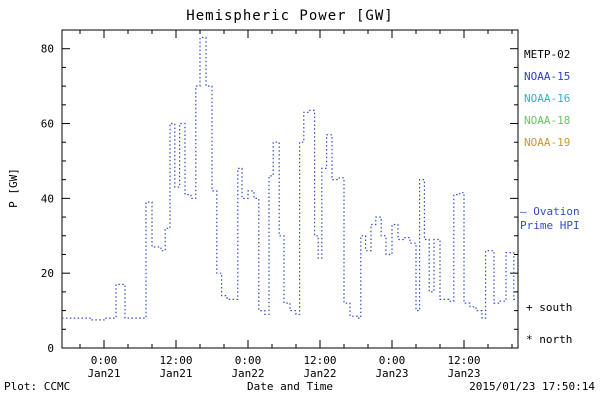 The height and width of the screenshot is (400, 600). I want to click on satellite-legend: METP-02 NOAA-15 NOAA-16 NOAA-18 NOAA-19, so click(547, 99).